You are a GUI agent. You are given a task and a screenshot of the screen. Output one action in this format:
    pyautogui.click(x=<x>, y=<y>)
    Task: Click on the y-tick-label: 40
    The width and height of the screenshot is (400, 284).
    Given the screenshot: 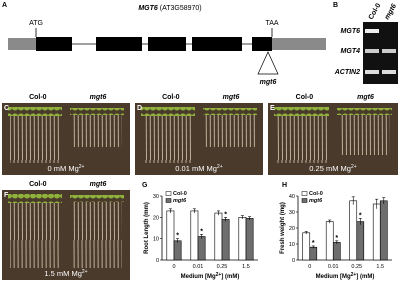 What is the action you would take?
    pyautogui.click(x=292, y=197)
    